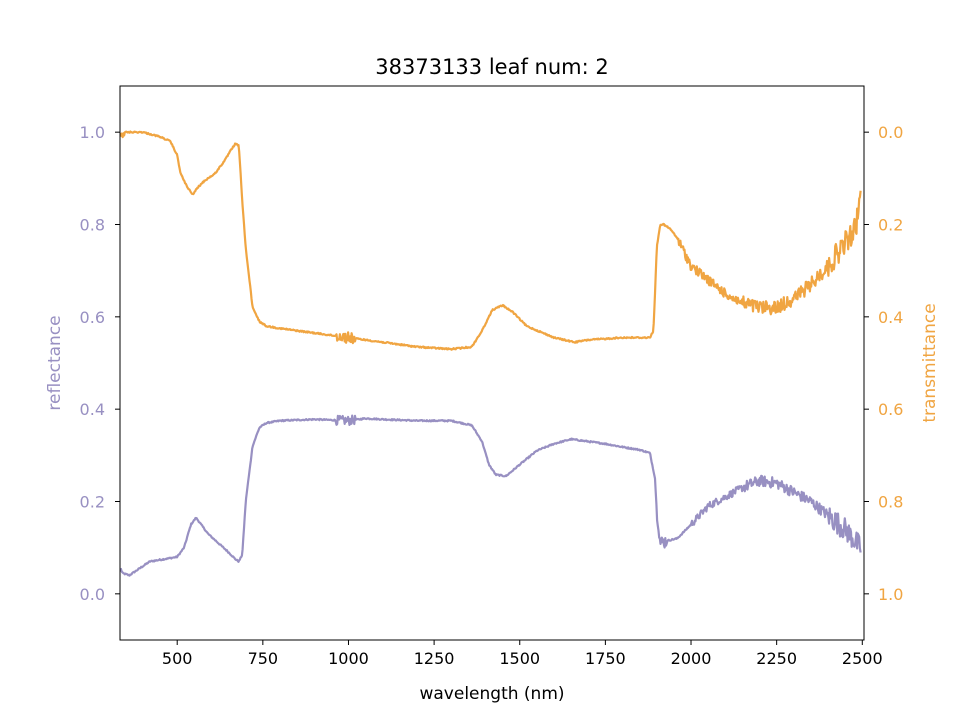  What do you see at coordinates (92, 132) in the screenshot?
I see `left-y-tick-label: 1.0` at bounding box center [92, 132].